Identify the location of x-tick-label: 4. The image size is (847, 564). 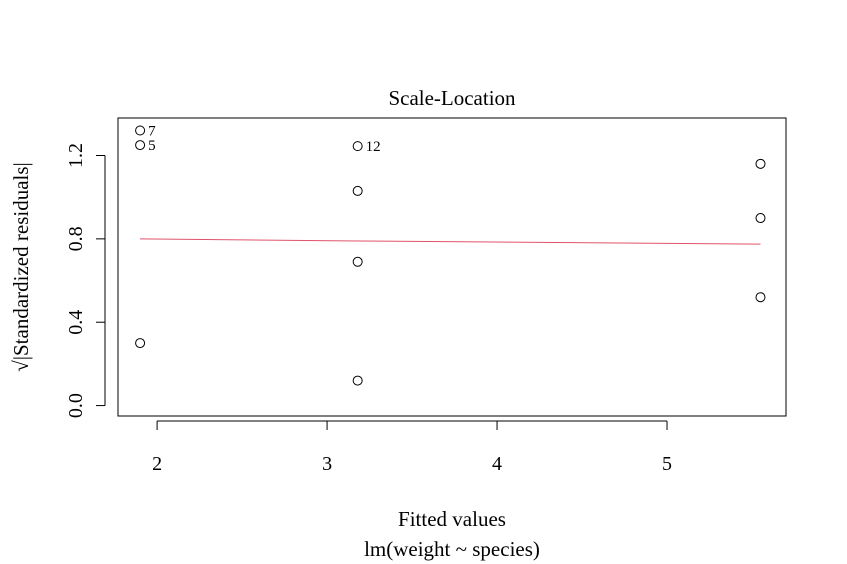
(497, 464).